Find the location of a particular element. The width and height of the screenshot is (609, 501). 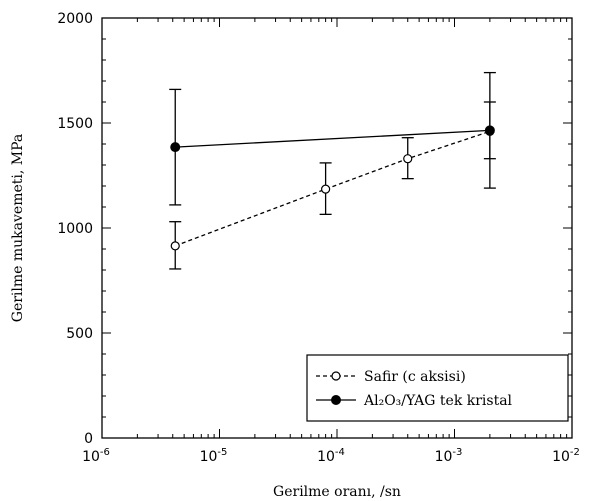

x-tick-label: 10⁻⁶ is located at coordinates (96, 456).